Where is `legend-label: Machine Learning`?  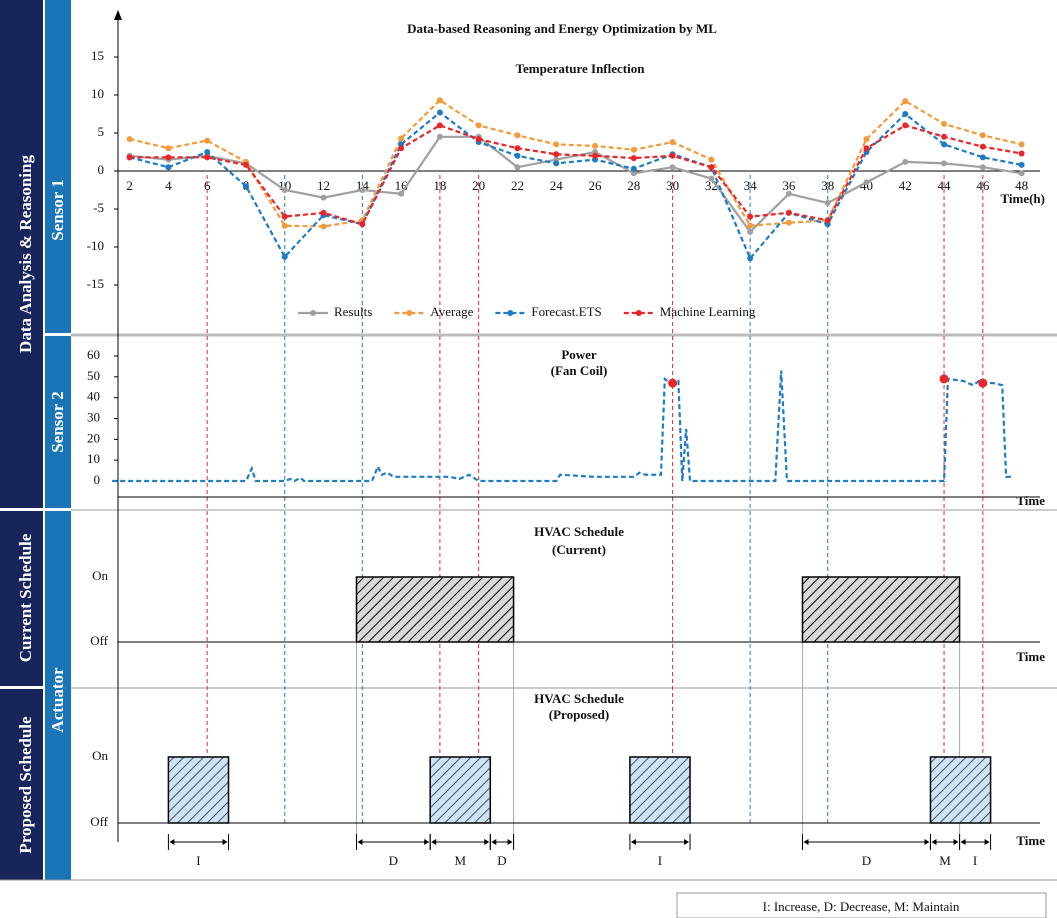
legend-label: Machine Learning is located at coordinates (708, 311).